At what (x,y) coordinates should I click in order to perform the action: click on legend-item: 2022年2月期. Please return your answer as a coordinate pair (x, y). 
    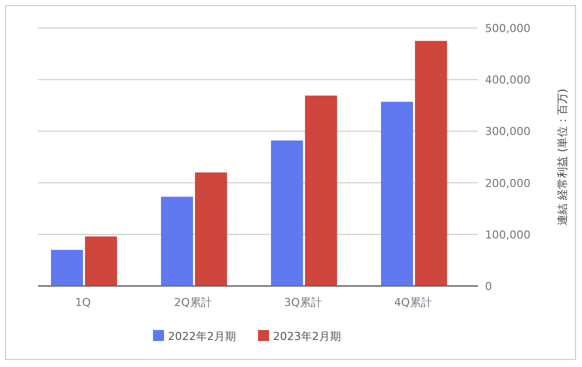
    Looking at the image, I should click on (194, 336).